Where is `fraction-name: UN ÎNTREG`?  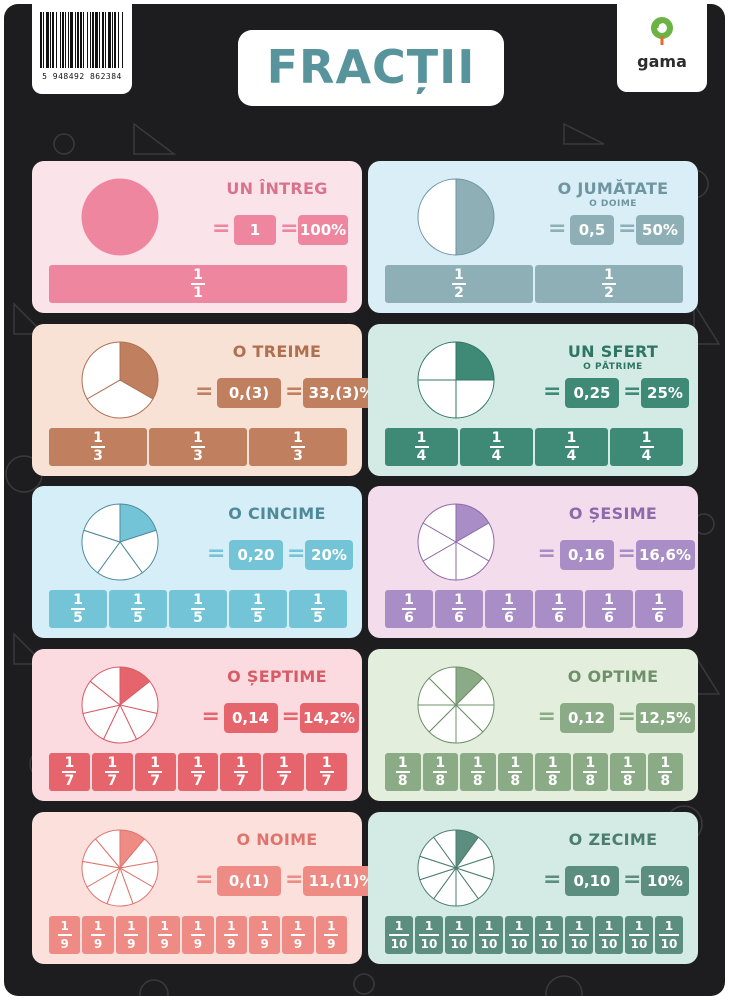
fraction-name: UN ÎNTREG is located at coordinates (277, 188).